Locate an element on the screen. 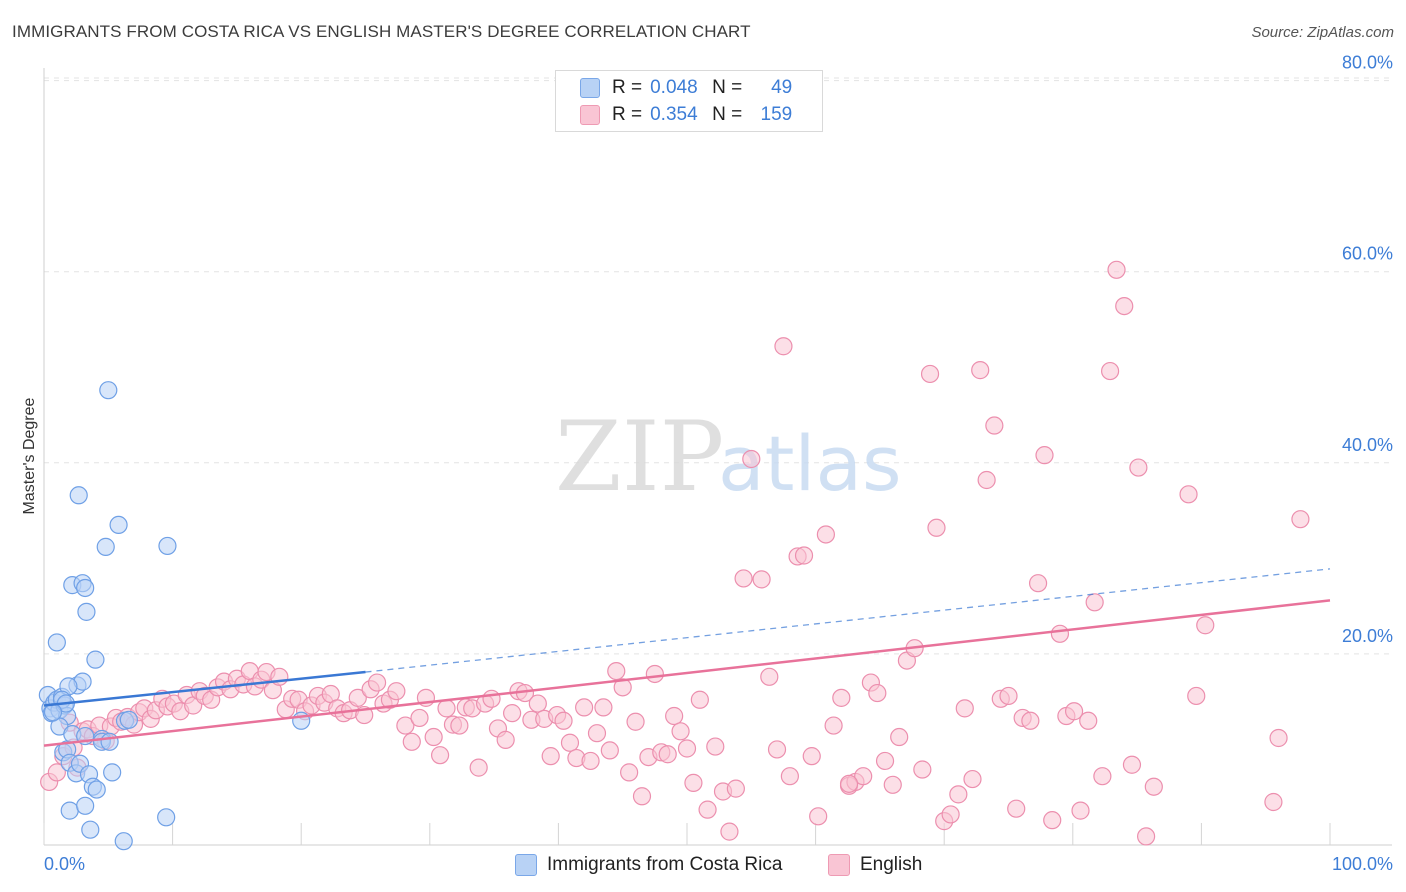 The height and width of the screenshot is (892, 1406). y-tick-label: 80.0% is located at coordinates (1367, 63).